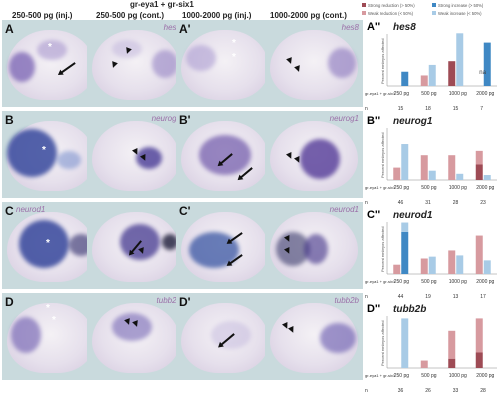 The width and height of the screenshot is (500, 410). Describe the element at coordinates (434, 13) in the screenshot. I see `legend-swatch-weak-increase` at that location.